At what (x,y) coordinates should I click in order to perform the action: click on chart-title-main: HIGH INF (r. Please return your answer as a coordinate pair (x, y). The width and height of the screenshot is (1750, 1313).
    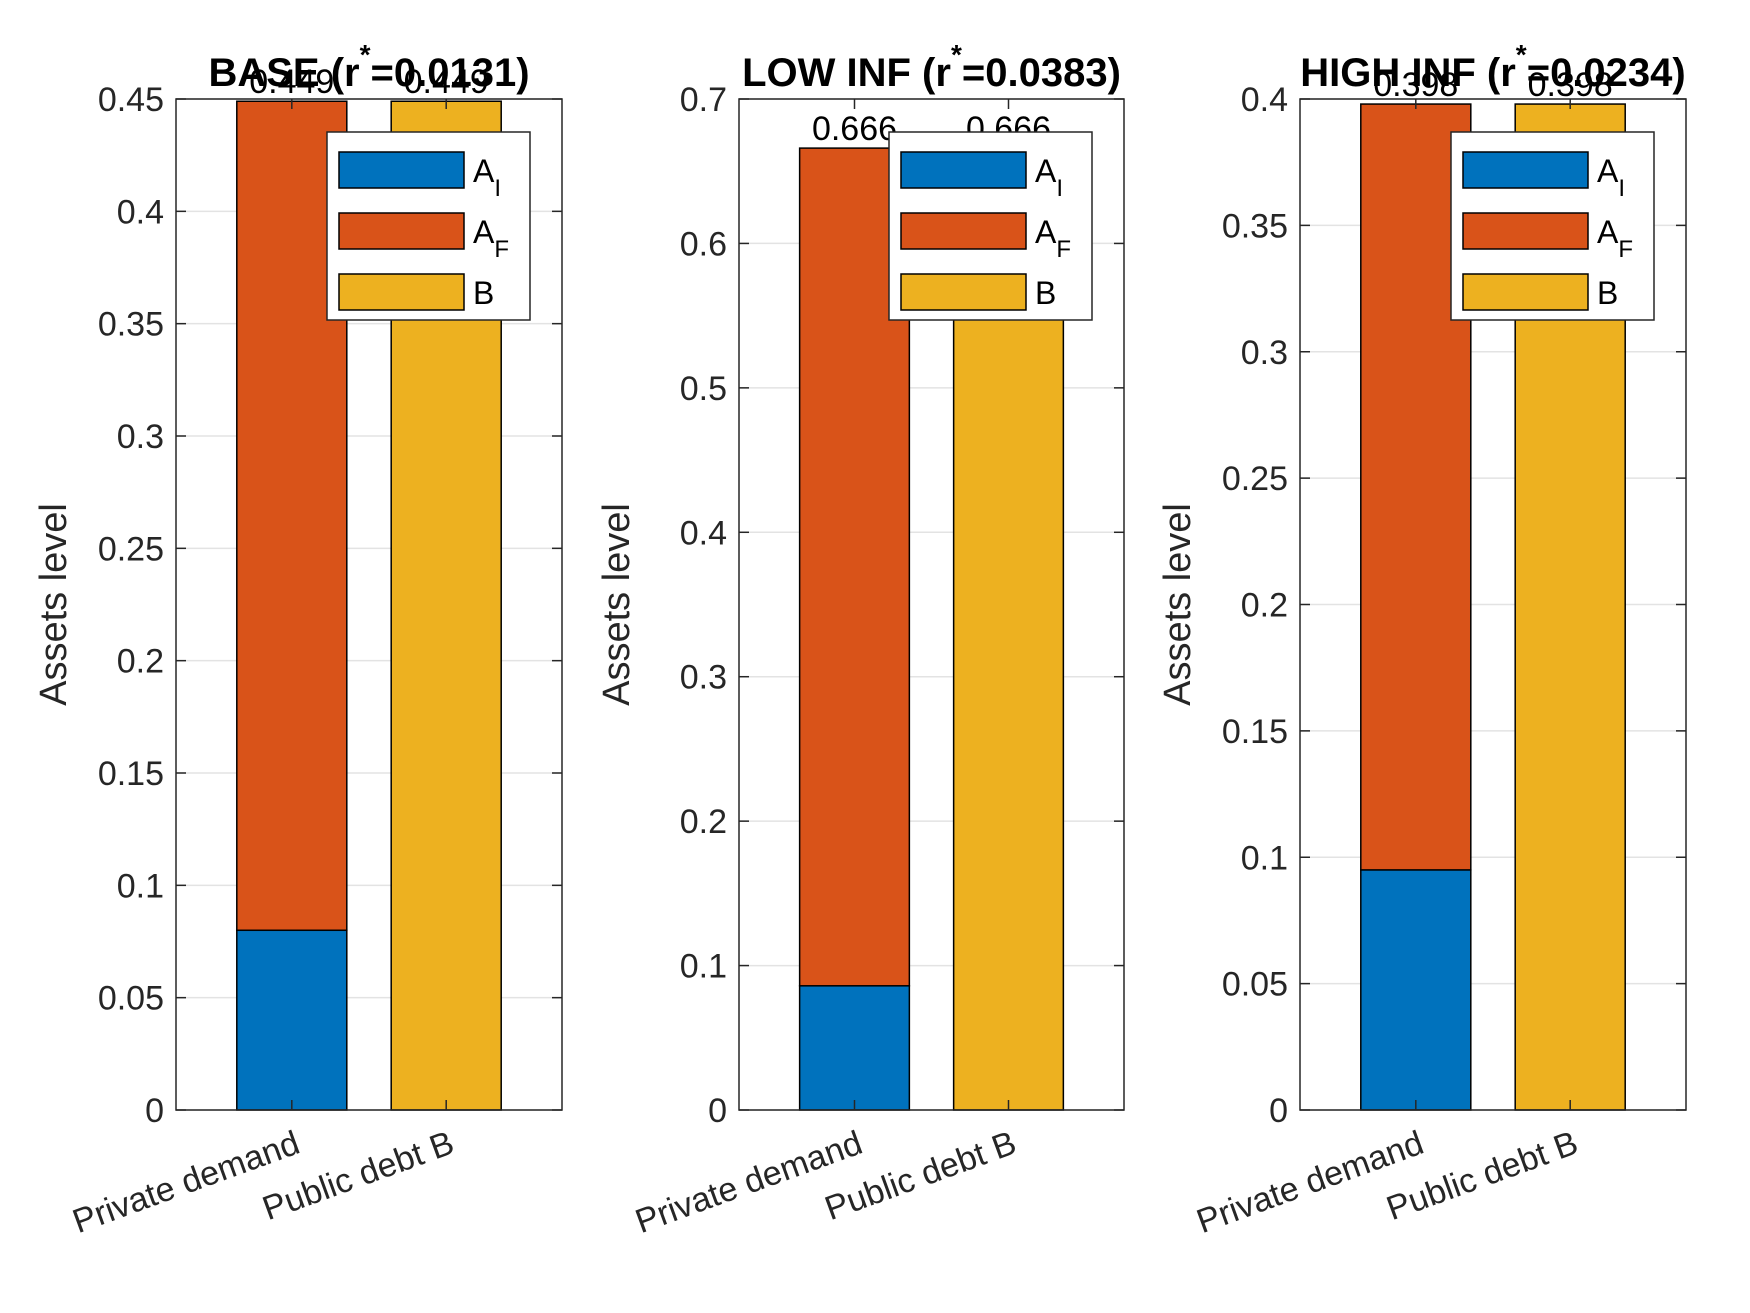
    Looking at the image, I should click on (1408, 73).